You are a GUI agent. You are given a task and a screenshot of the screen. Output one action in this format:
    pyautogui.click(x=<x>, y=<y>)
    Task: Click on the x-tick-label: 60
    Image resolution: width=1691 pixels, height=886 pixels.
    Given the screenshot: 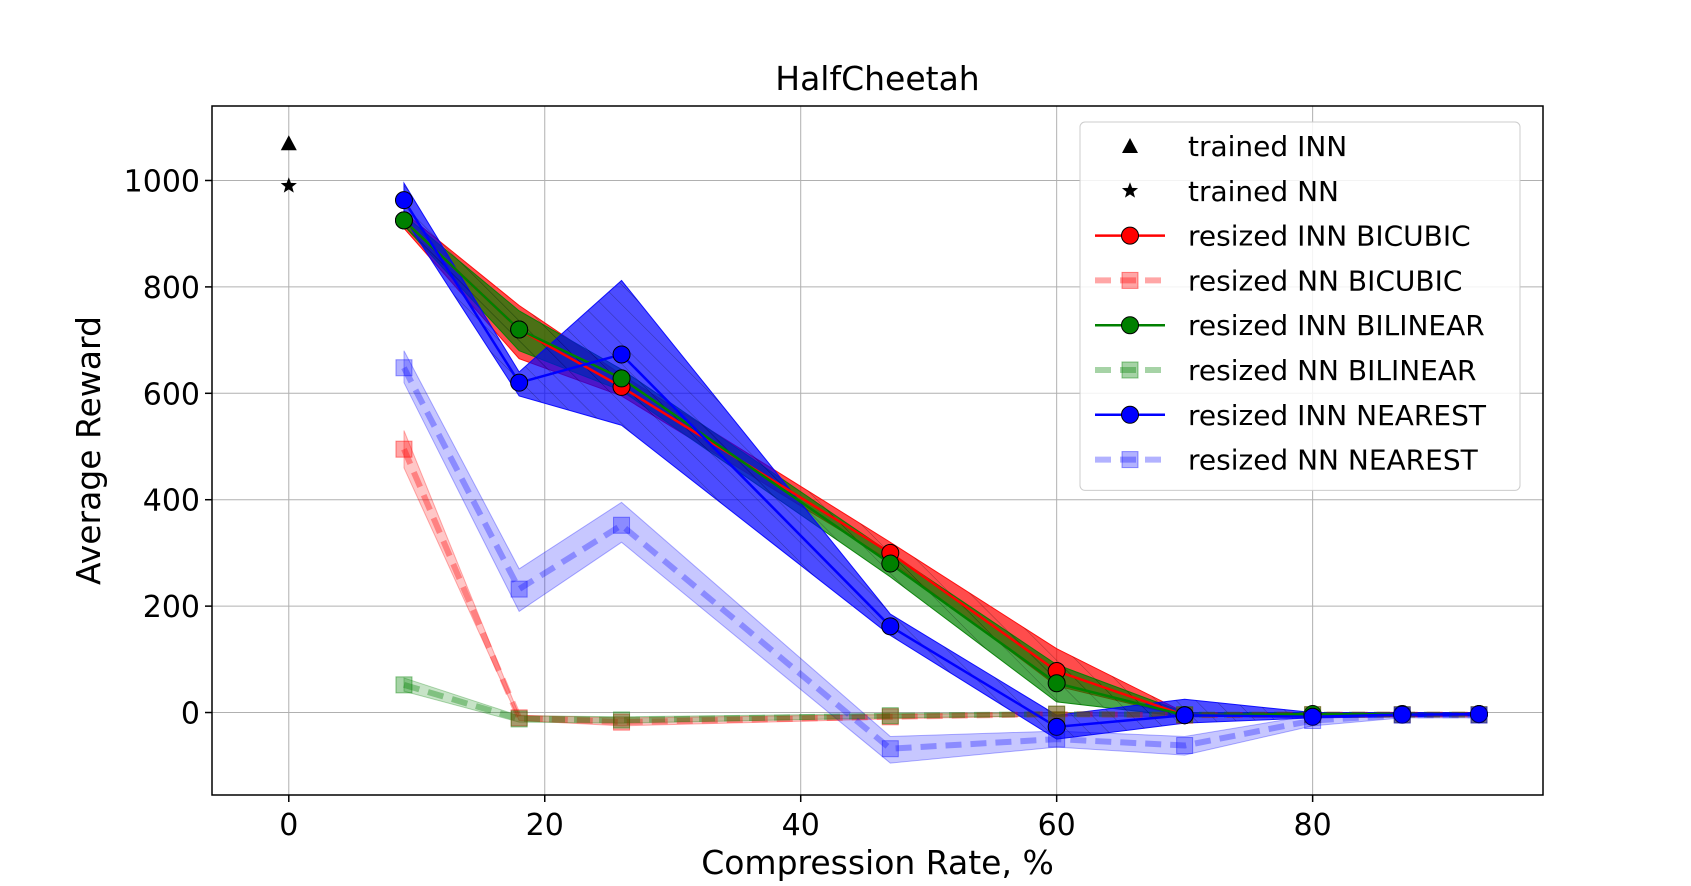 What is the action you would take?
    pyautogui.click(x=1057, y=825)
    